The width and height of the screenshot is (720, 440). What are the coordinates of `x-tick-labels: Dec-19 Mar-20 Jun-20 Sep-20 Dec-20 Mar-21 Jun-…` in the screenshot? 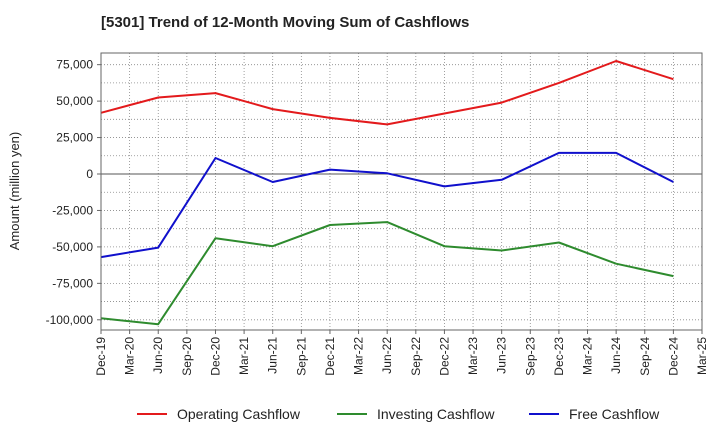 It's located at (401, 353).